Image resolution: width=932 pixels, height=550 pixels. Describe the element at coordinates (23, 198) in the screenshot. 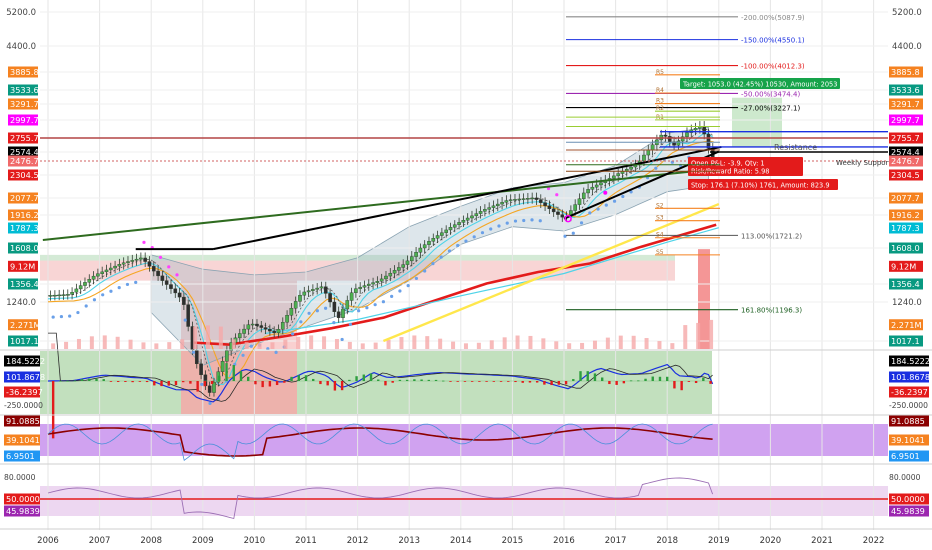

I see `left-badge-8-bg` at that location.